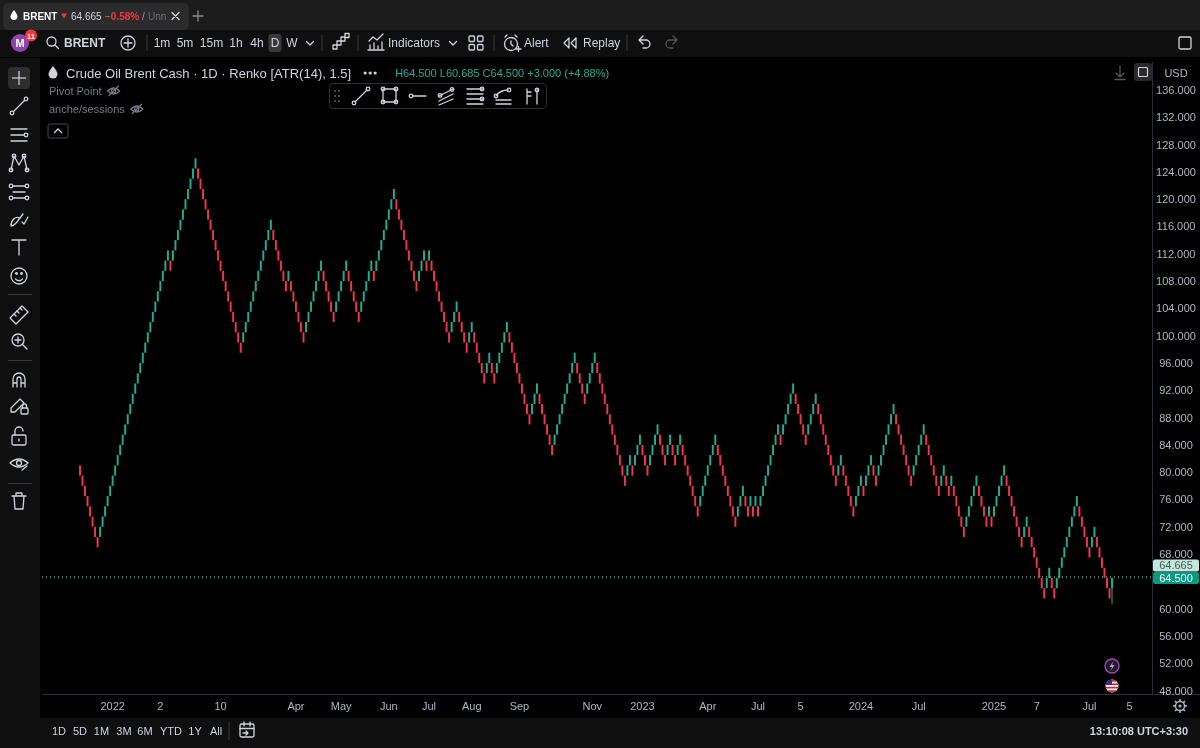 The image size is (1200, 748). I want to click on text: Alert, so click(537, 43).